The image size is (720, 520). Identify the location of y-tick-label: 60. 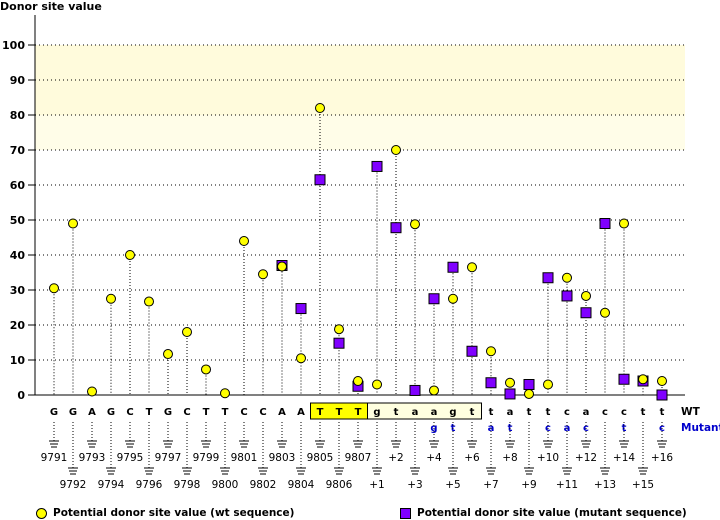
(18, 185).